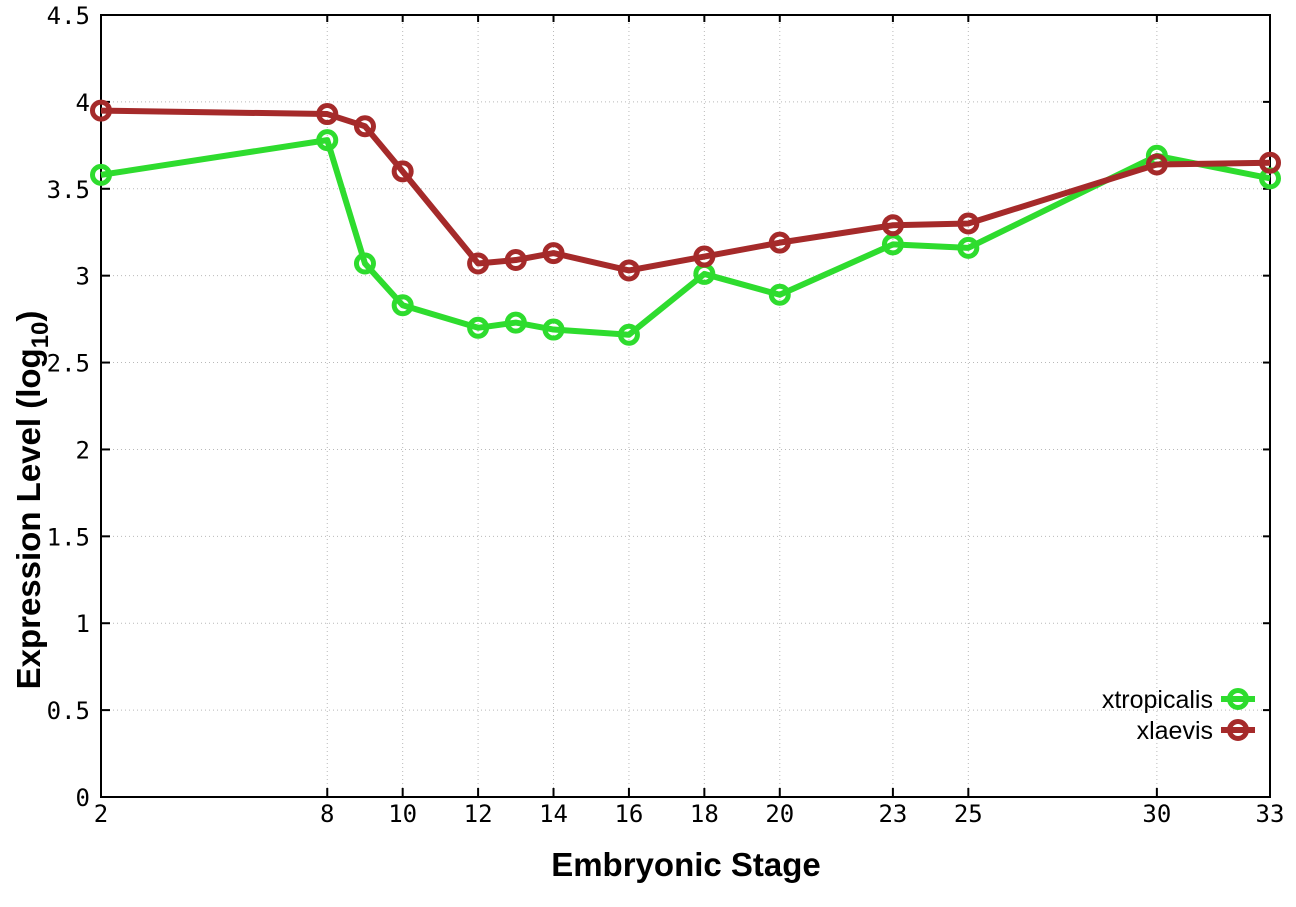 The image size is (1296, 907). What do you see at coordinates (704, 814) in the screenshot?
I see `x-tick-label: 18` at bounding box center [704, 814].